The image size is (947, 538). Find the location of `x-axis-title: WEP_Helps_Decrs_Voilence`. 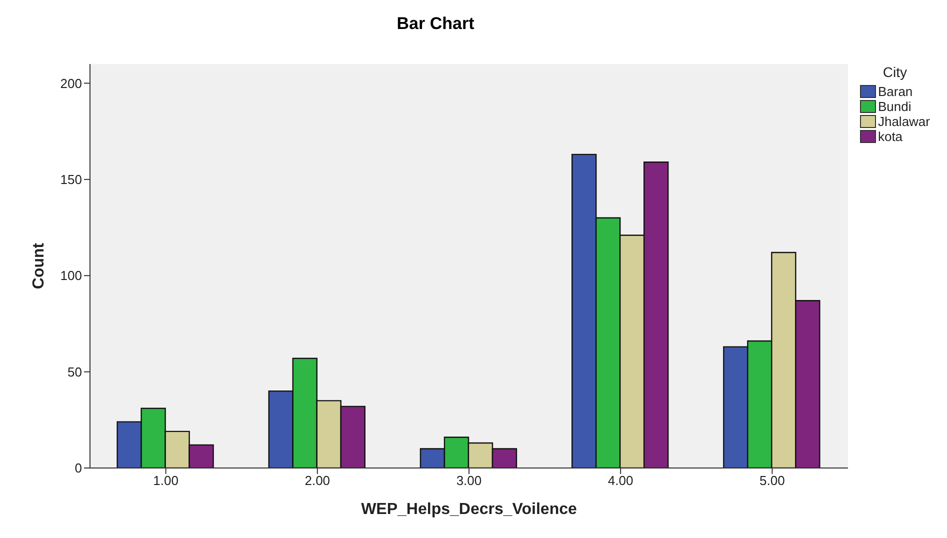

x-axis-title: WEP_Helps_Decrs_Voilence is located at coordinates (469, 509).